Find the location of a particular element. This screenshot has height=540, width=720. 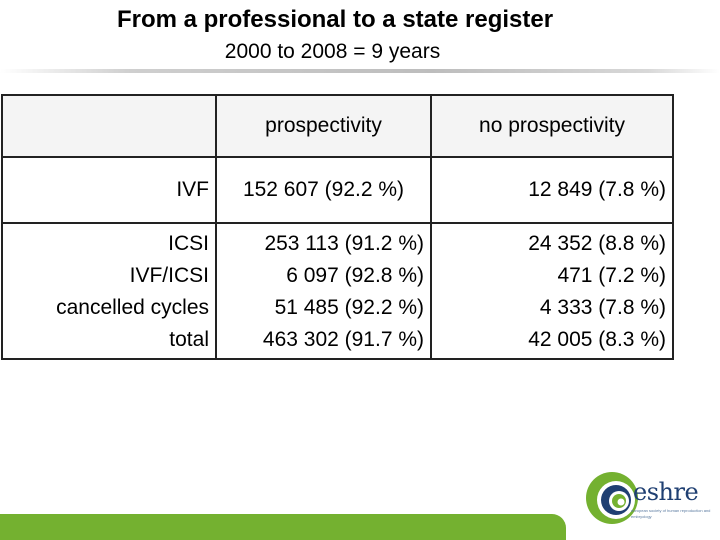

divider is located at coordinates (360, 71).